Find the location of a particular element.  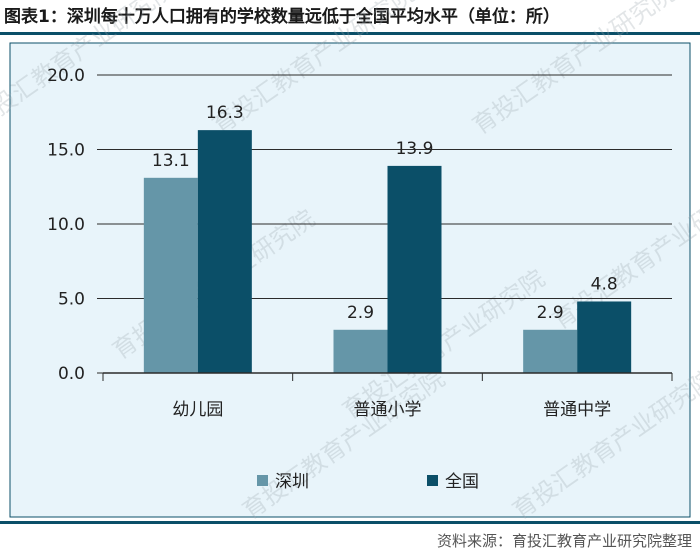

x-category-label: 普通小学 is located at coordinates (388, 410).